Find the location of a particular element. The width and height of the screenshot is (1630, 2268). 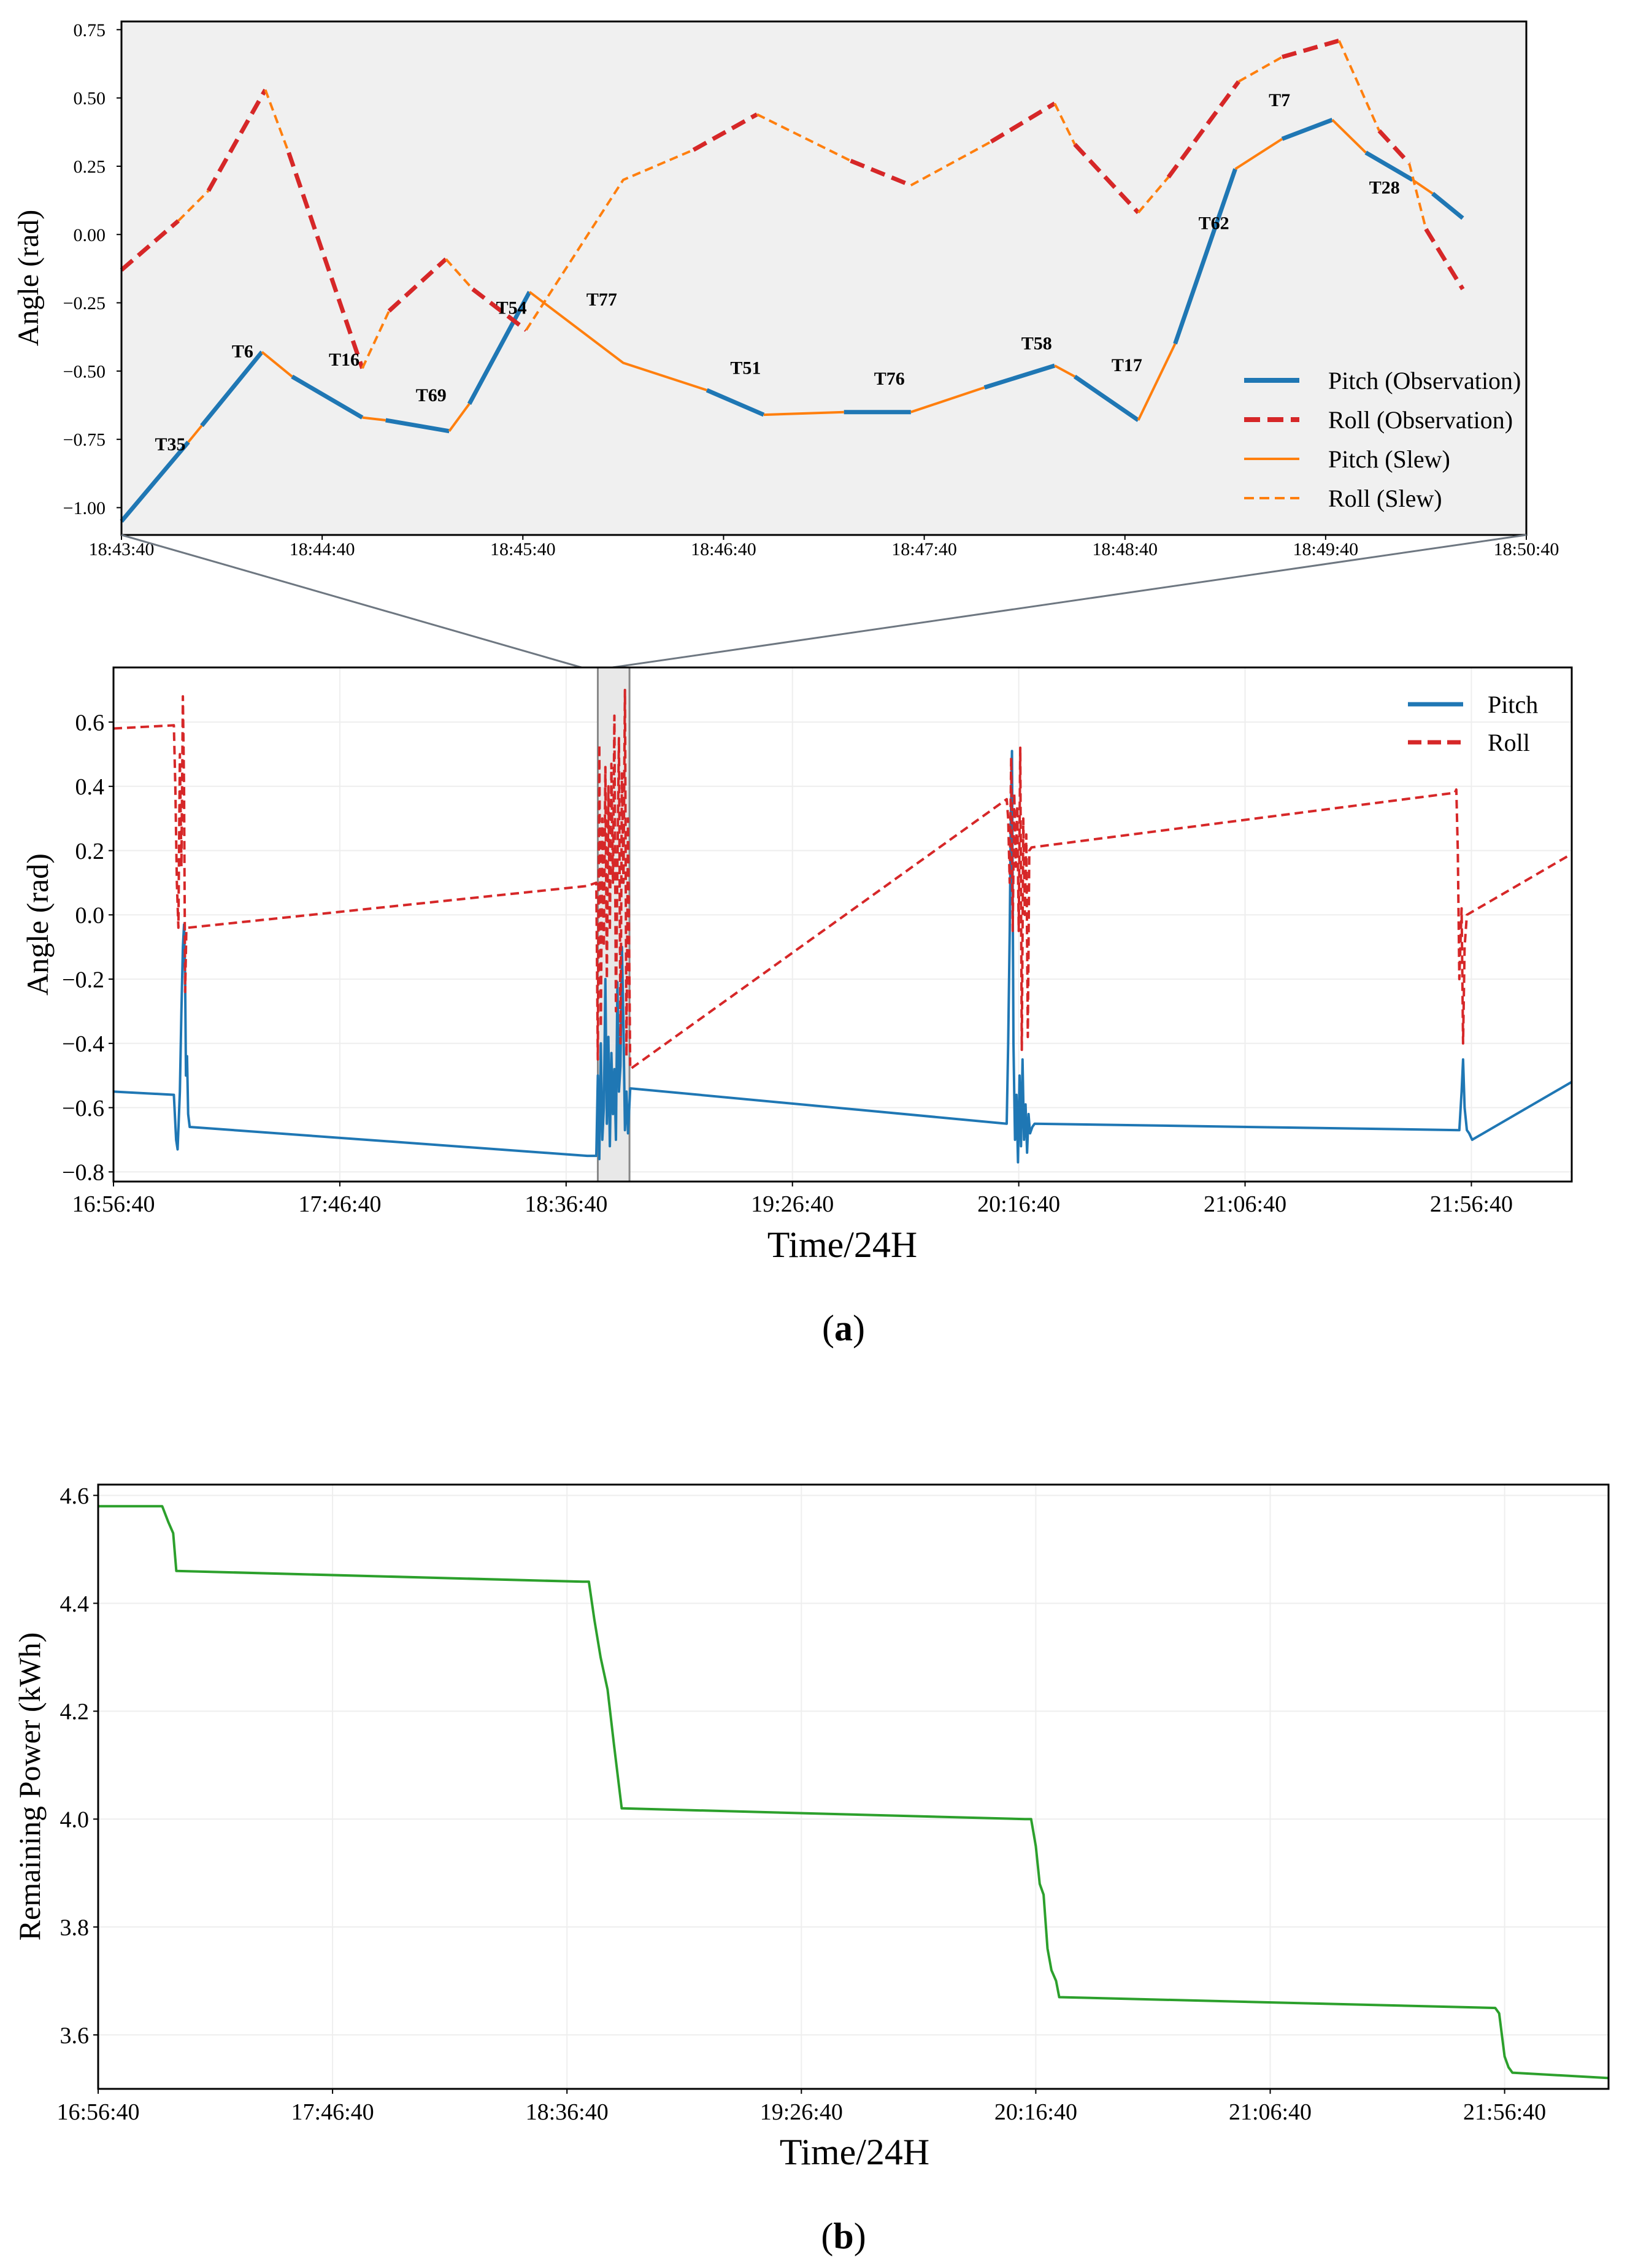

series-roll-slew is located at coordinates (802, 205).